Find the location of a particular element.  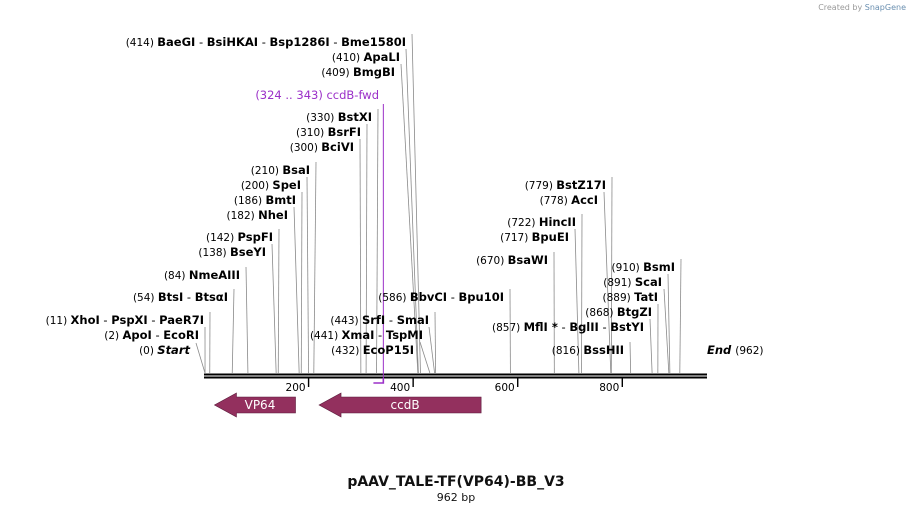

start-leader-line is located at coordinates (200, 358).